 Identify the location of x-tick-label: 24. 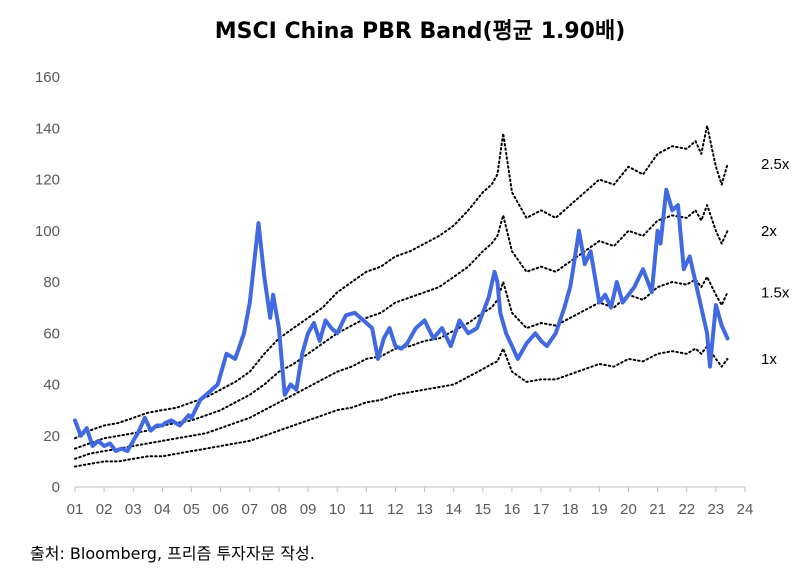
(745, 509).